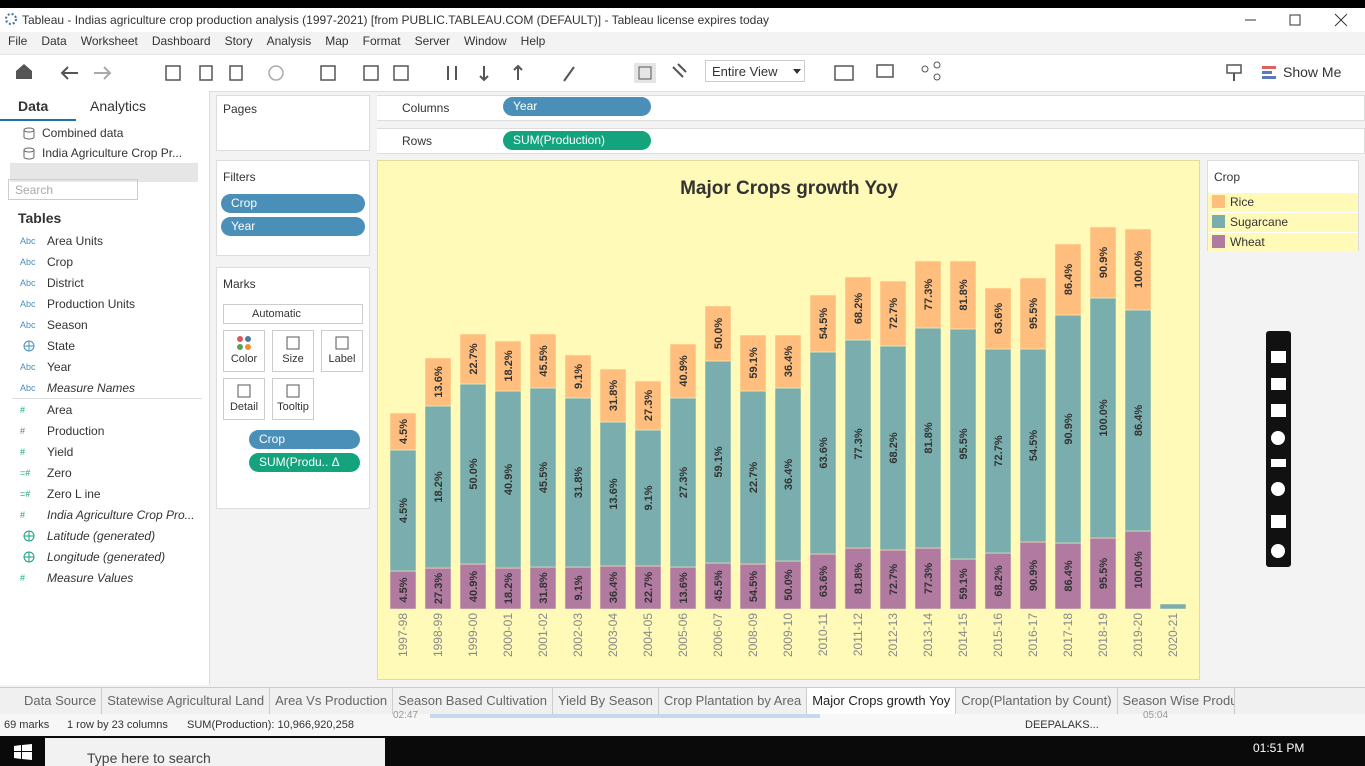 This screenshot has width=1365, height=766. I want to click on clock: 01:51 PM, so click(1279, 748).